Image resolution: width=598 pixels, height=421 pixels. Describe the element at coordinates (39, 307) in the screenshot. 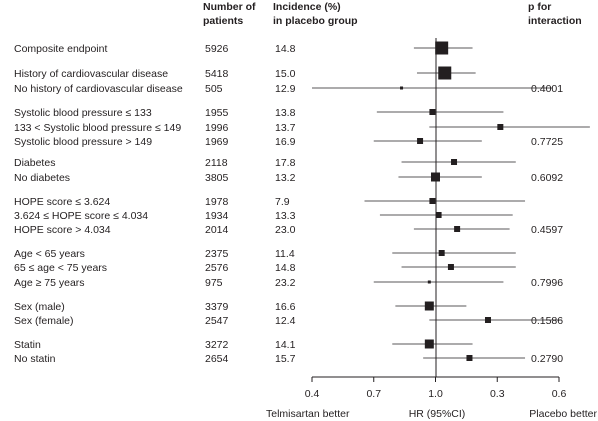

I see `row-14-group-label: Sex (male)` at that location.